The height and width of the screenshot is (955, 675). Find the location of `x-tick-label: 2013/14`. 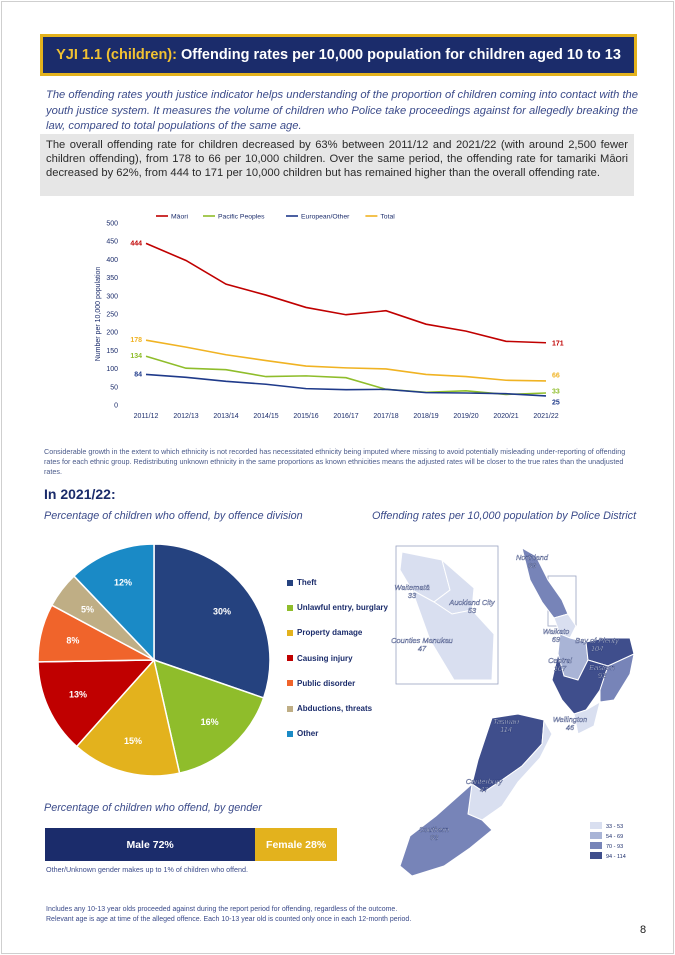

x-tick-label: 2013/14 is located at coordinates (225, 416).